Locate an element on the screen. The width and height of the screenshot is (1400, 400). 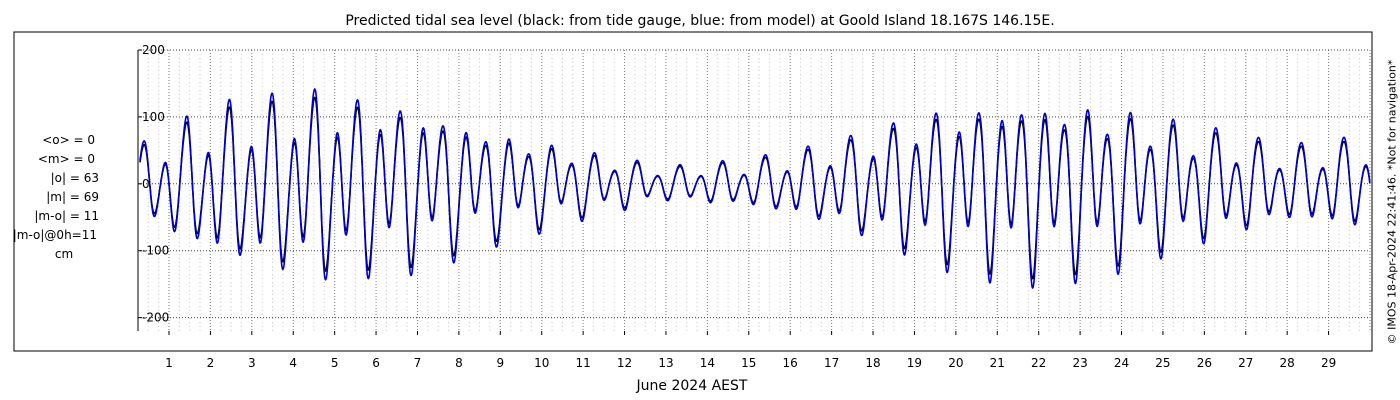
x-tick-label: 9 is located at coordinates (500, 363).